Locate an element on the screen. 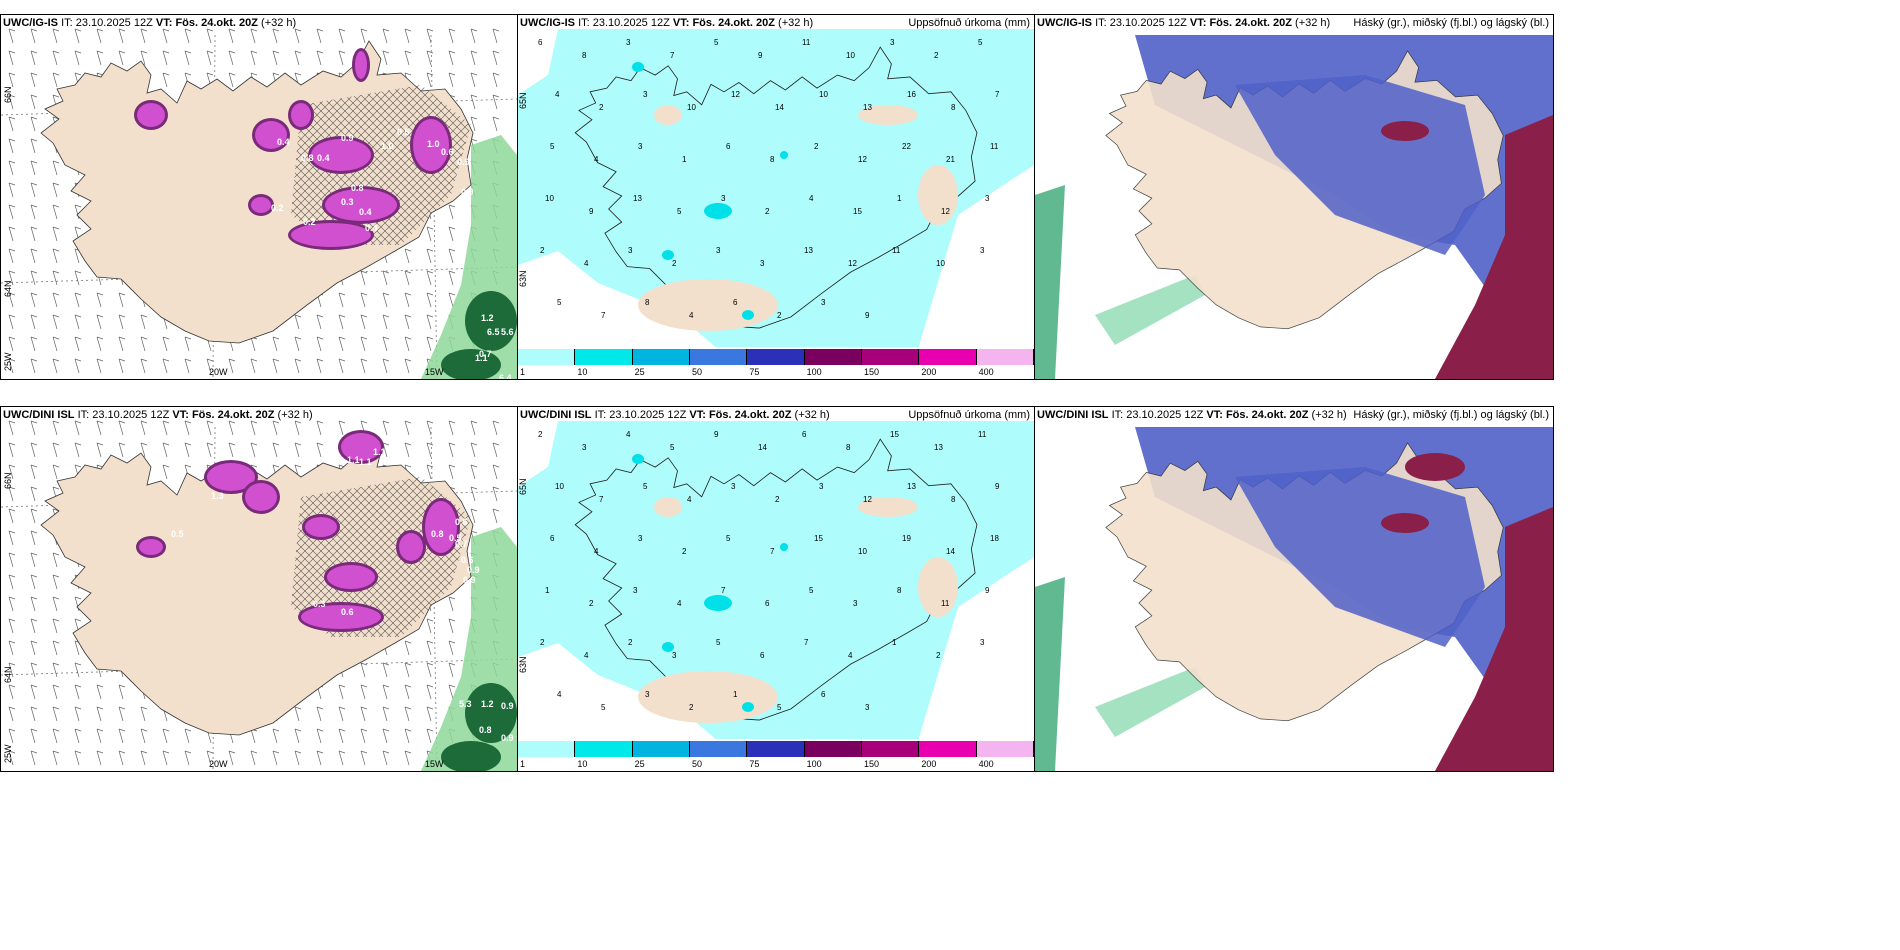 Image resolution: width=1900 pixels, height=950 pixels. snow-value-label: 6.5 is located at coordinates (493, 332).